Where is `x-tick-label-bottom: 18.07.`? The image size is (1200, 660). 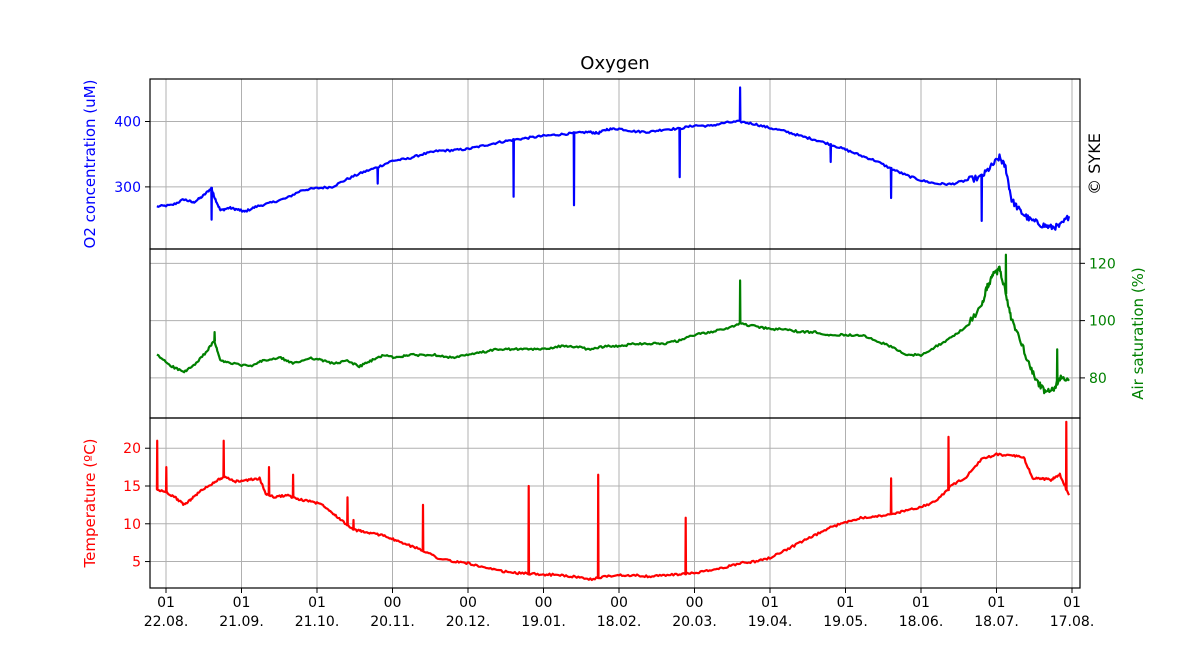
x-tick-label-bottom: 18.07. is located at coordinates (996, 622).